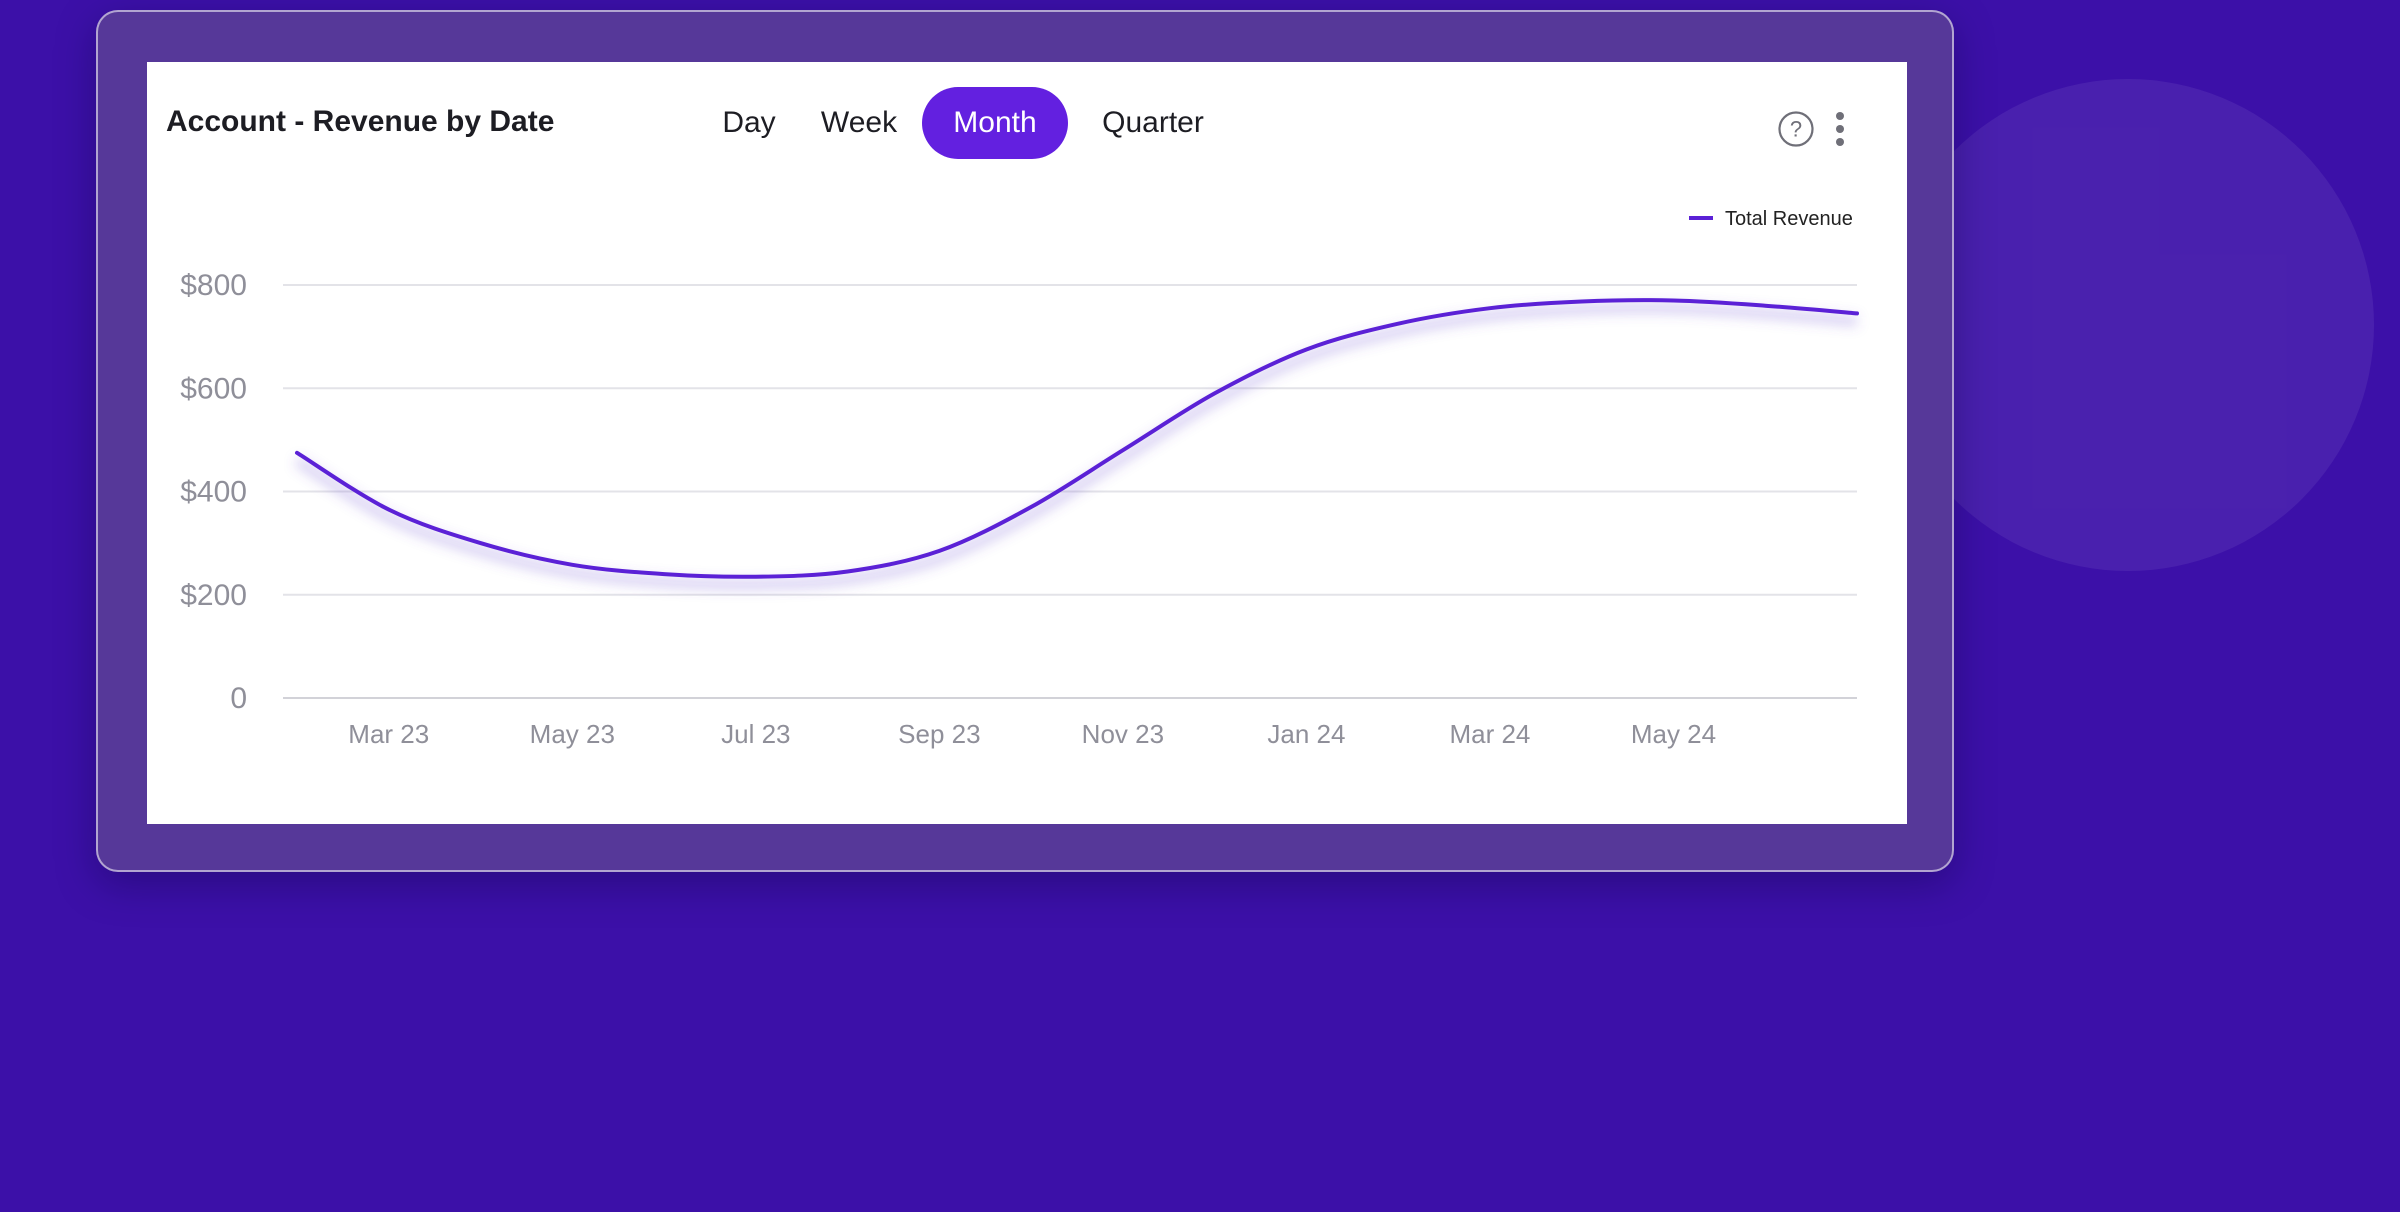 The image size is (2400, 1214). Describe the element at coordinates (1789, 219) in the screenshot. I see `legend-label: Total Revenue` at that location.